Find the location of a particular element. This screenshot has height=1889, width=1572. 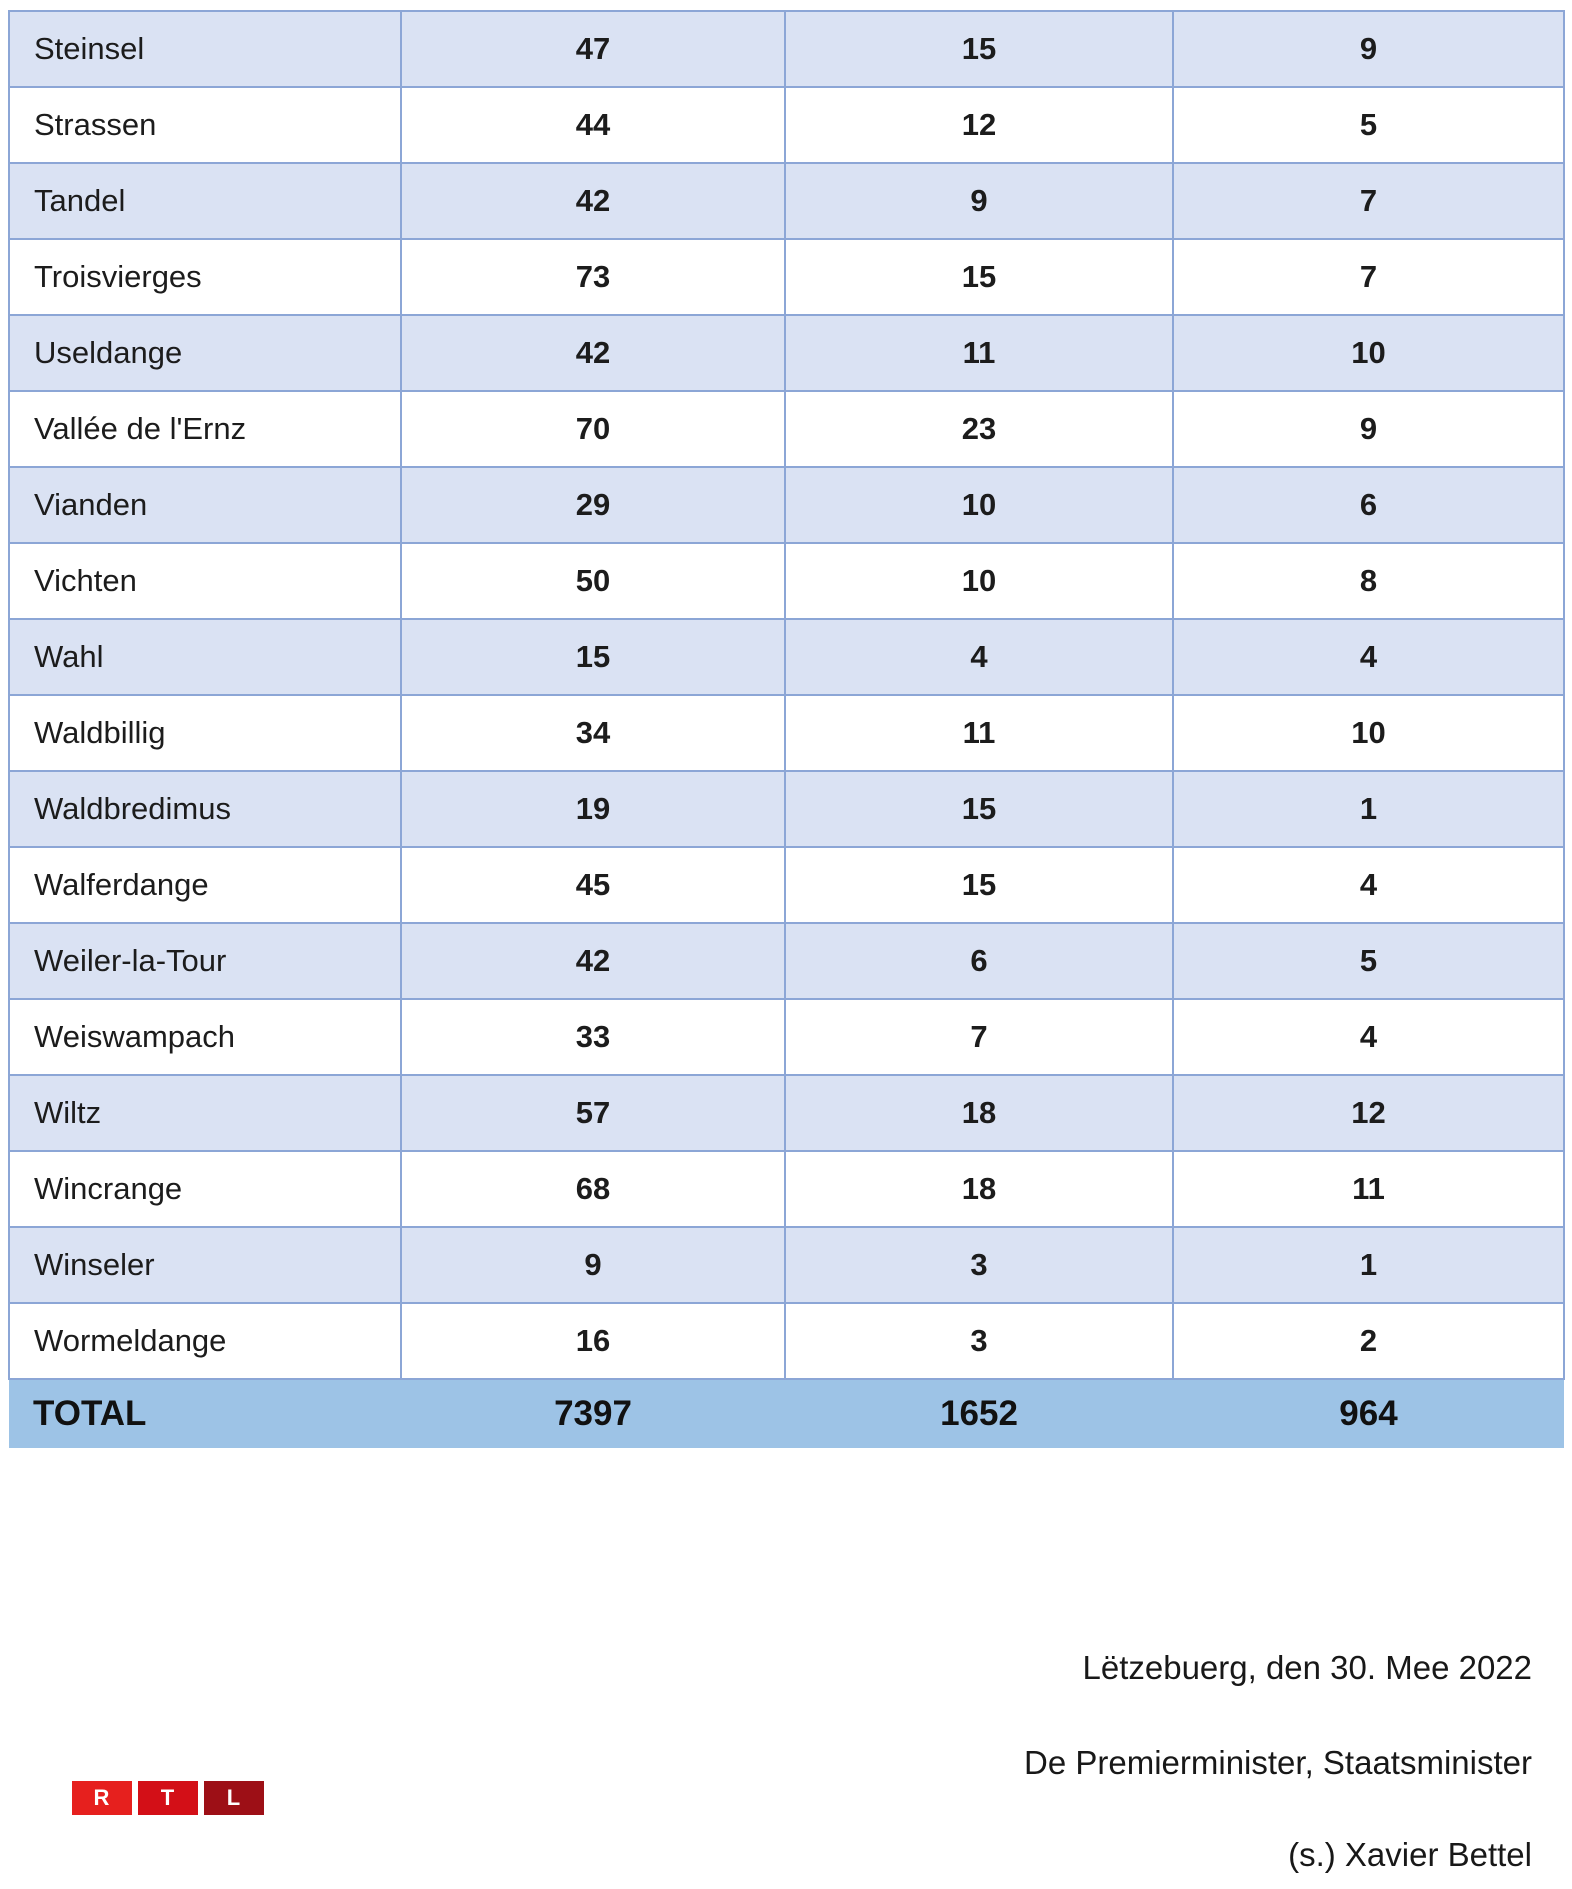

value-cell: 44 is located at coordinates (593, 125).